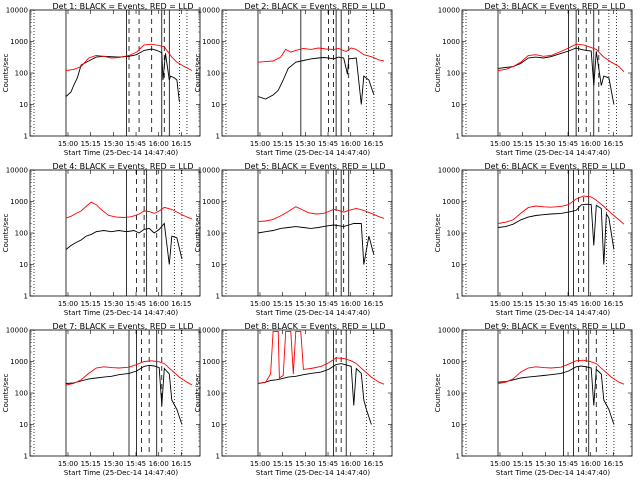  I want to click on plot-title: Det 5: BLACK = Events, RED = LLD, so click(315, 166).